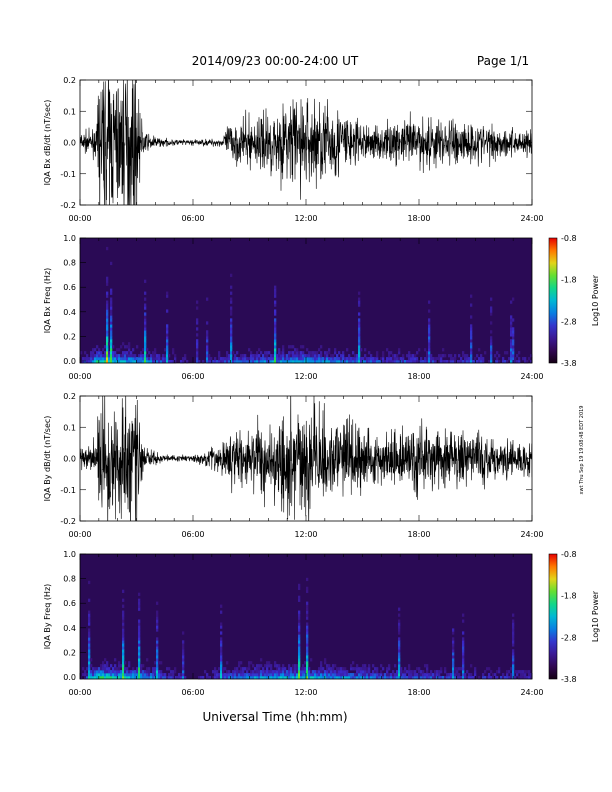  Describe the element at coordinates (69, 427) in the screenshot. I see `y-tick-label: 0.1` at that location.